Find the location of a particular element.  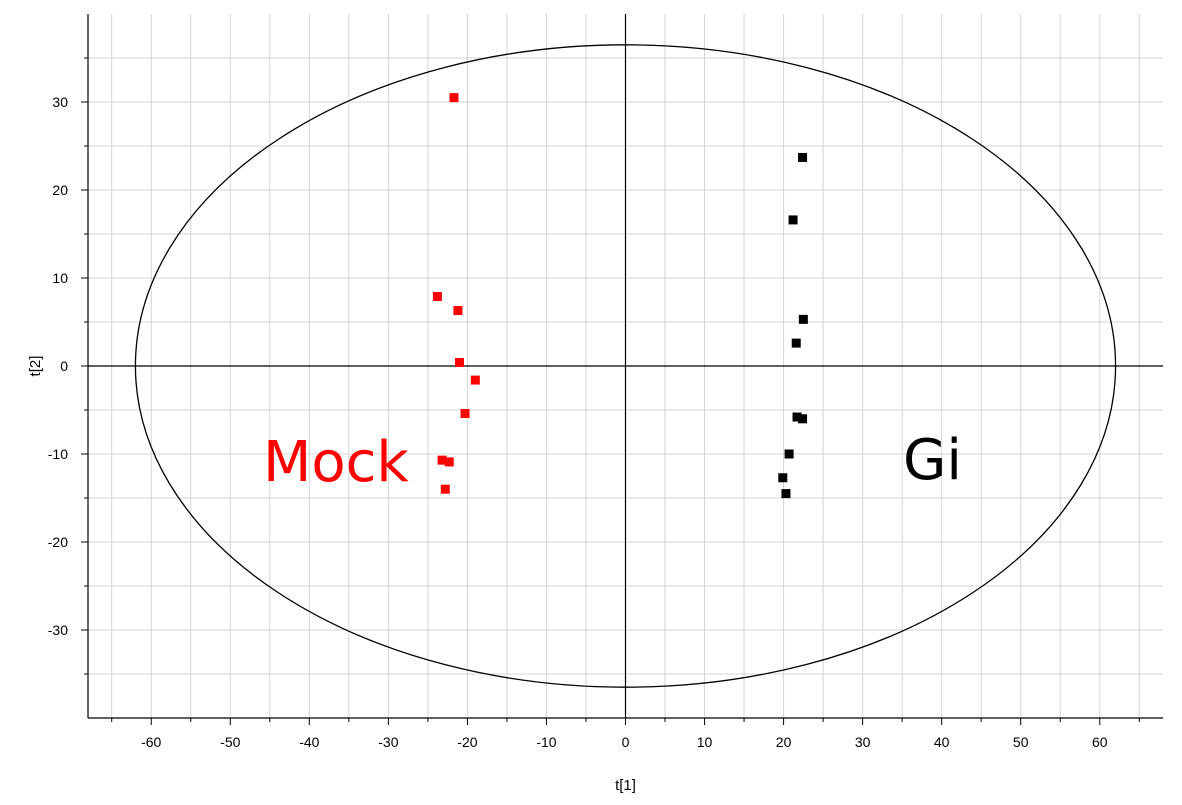

x-tick-label: 40 is located at coordinates (942, 742).